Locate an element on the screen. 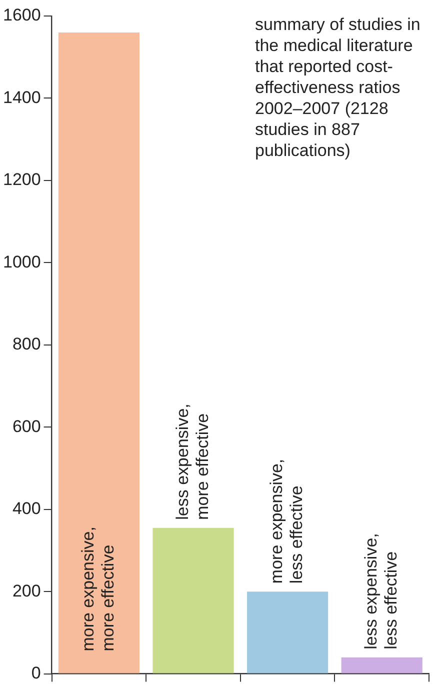  annotation: summary of studies in the medical literature that reported cost-effectiveness ratios 2002–2007 (2128 studies in 887 publications) is located at coordinates (338, 87).